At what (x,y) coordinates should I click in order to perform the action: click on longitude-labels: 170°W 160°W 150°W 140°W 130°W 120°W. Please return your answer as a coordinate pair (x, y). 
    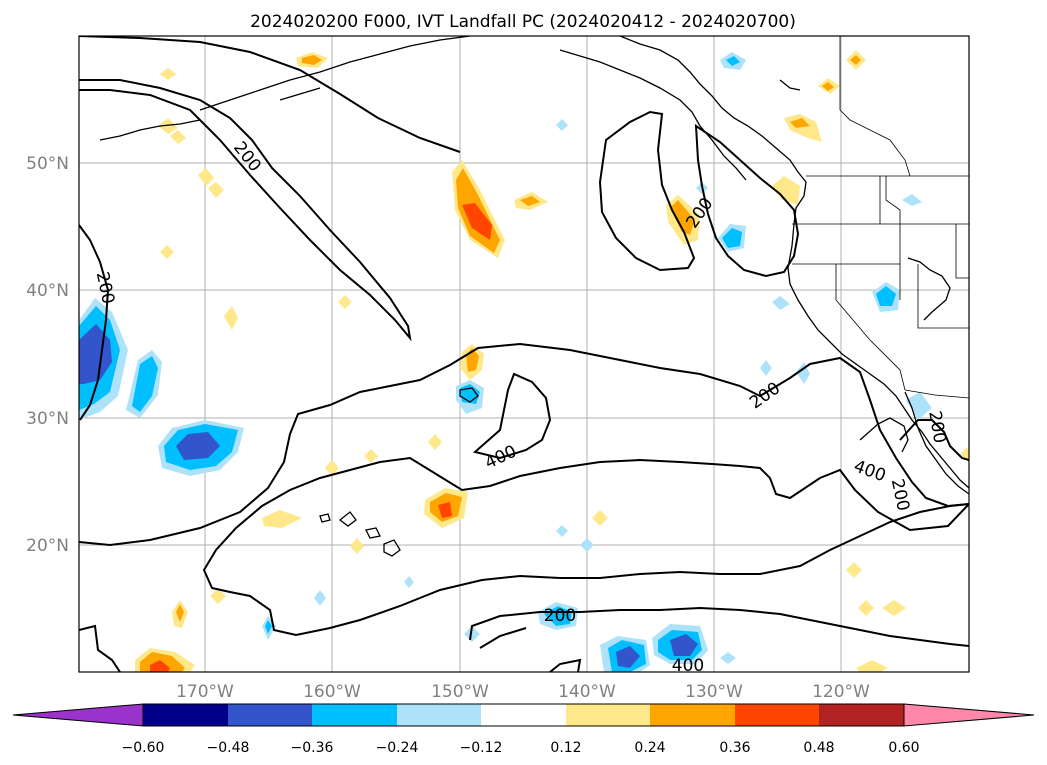
    Looking at the image, I should click on (523, 692).